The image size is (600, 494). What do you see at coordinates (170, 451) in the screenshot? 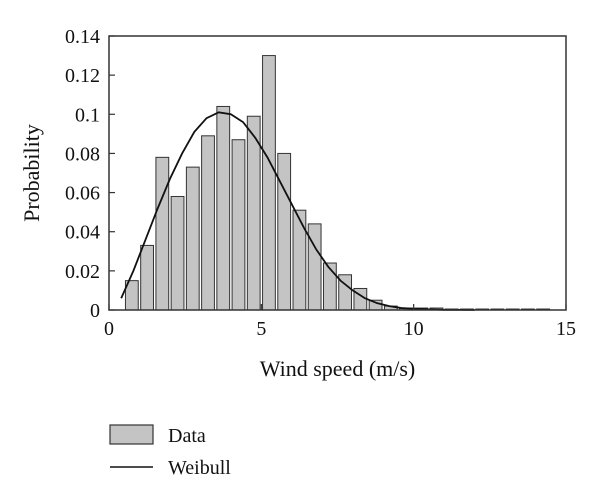
I see `legend: Data Weibull` at bounding box center [170, 451].